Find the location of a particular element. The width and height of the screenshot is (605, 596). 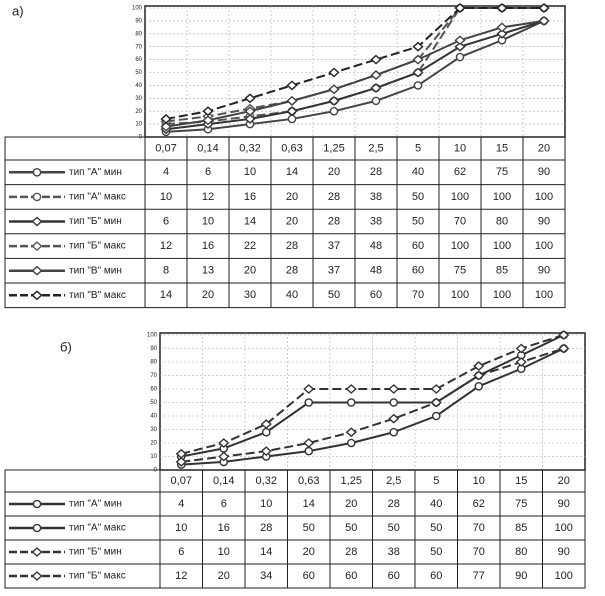

table-cell: 75 is located at coordinates (460, 271).